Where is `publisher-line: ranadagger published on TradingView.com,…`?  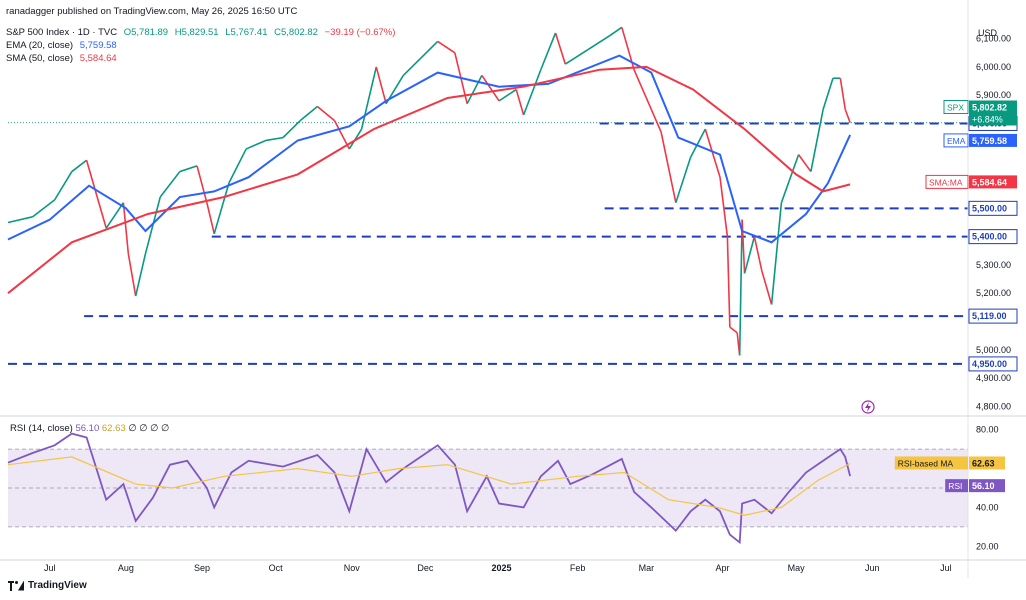
publisher-line: ranadagger published on TradingView.com,… is located at coordinates (152, 11).